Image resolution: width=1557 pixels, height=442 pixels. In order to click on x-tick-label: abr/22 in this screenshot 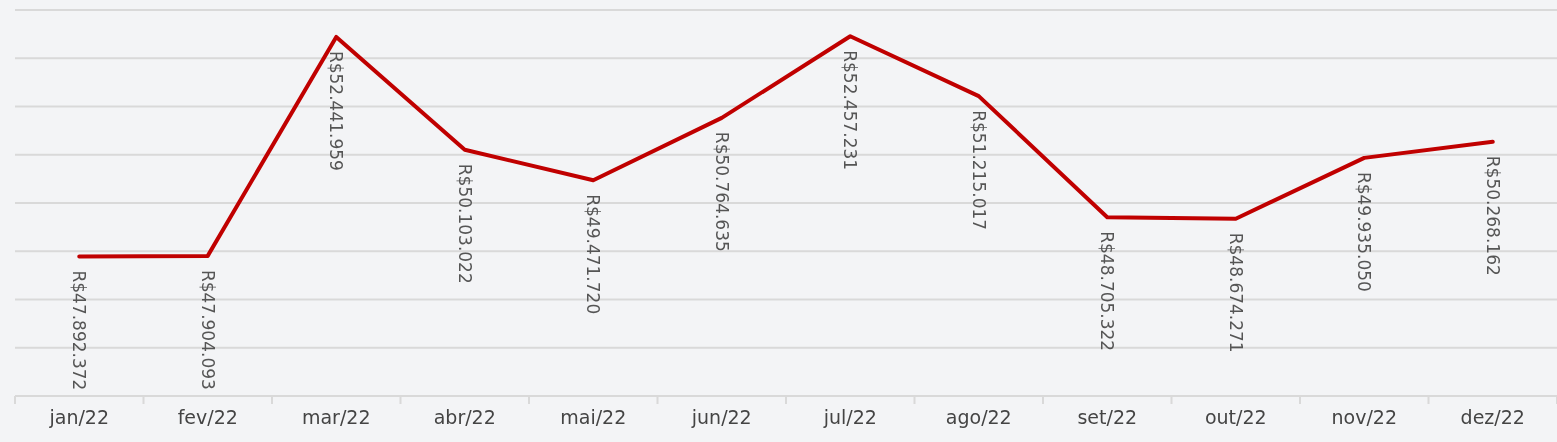, I will do `click(464, 417)`.